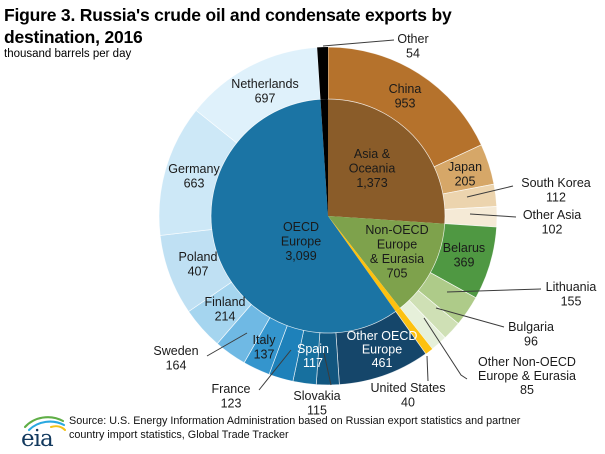  I want to click on slice-outer-other_outer, so click(322, 73).